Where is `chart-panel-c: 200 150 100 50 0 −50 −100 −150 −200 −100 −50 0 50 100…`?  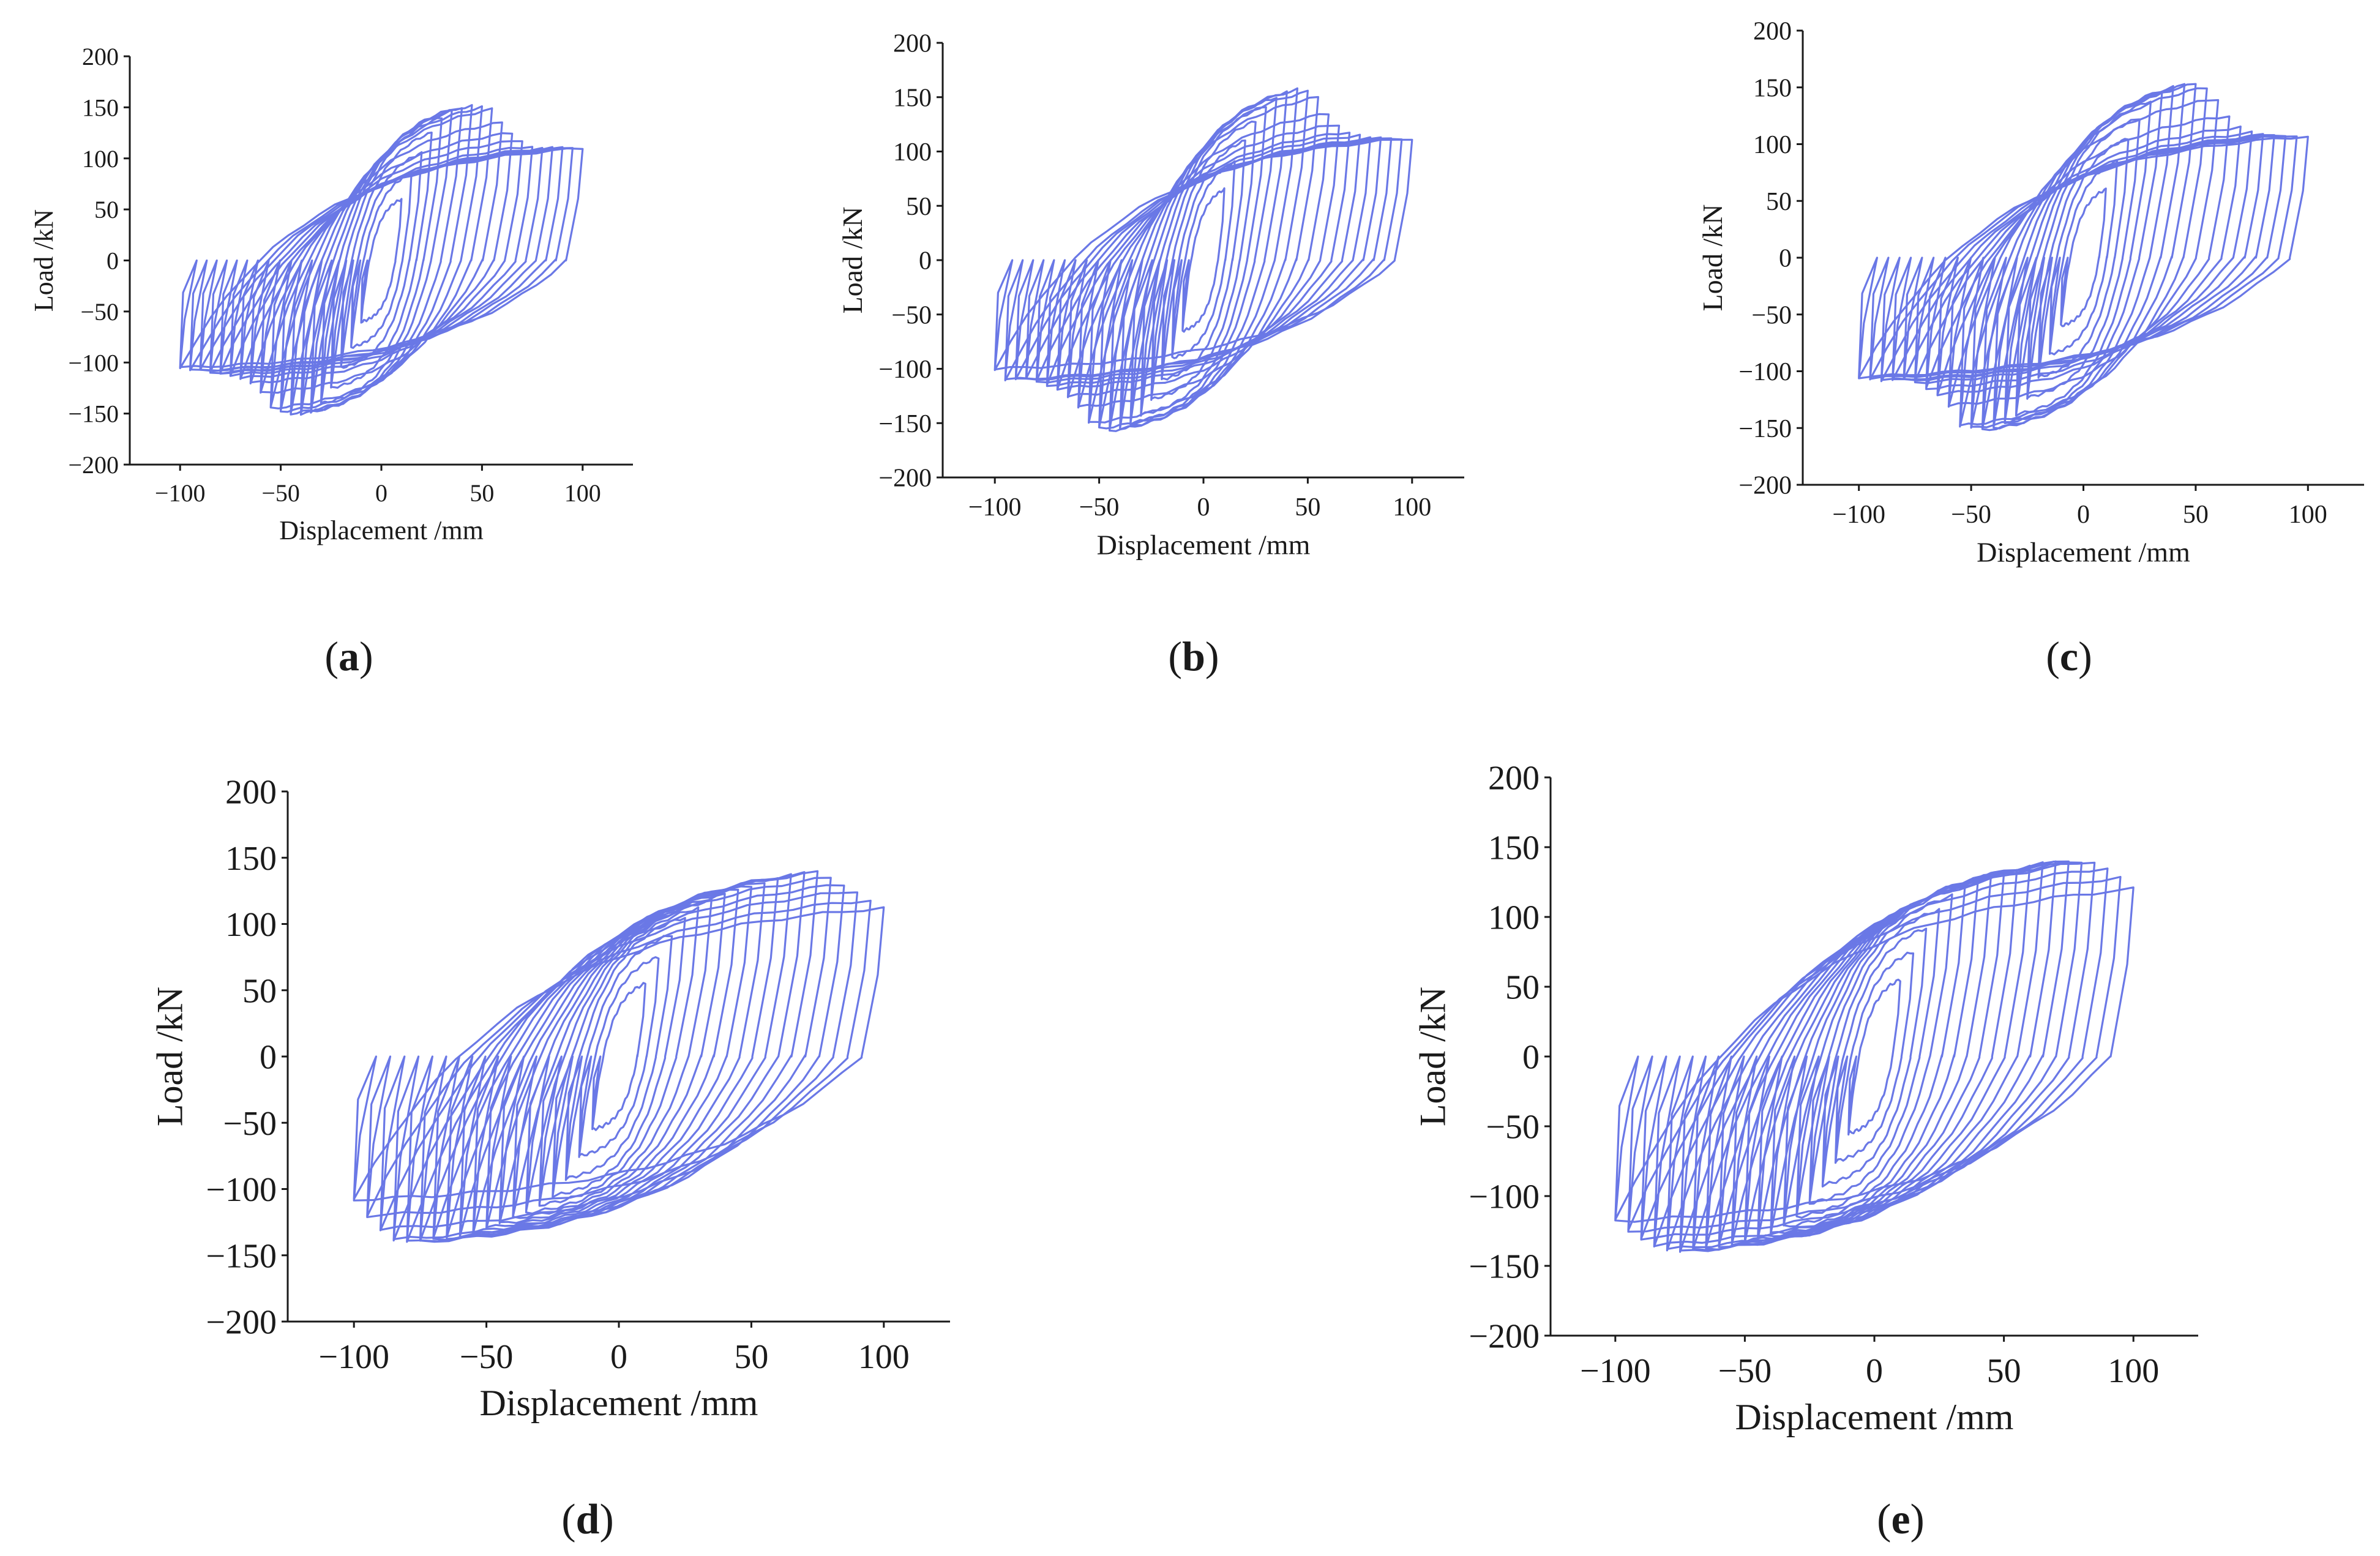 chart-panel-c: 200 150 100 50 0 −50 −100 −150 −200 −100 −50 0 50 100… is located at coordinates (2030, 348).